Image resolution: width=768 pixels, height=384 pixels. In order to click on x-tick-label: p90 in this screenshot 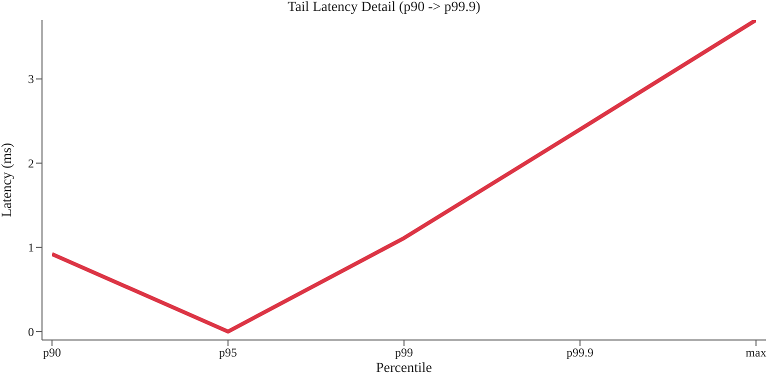, I will do `click(52, 353)`.